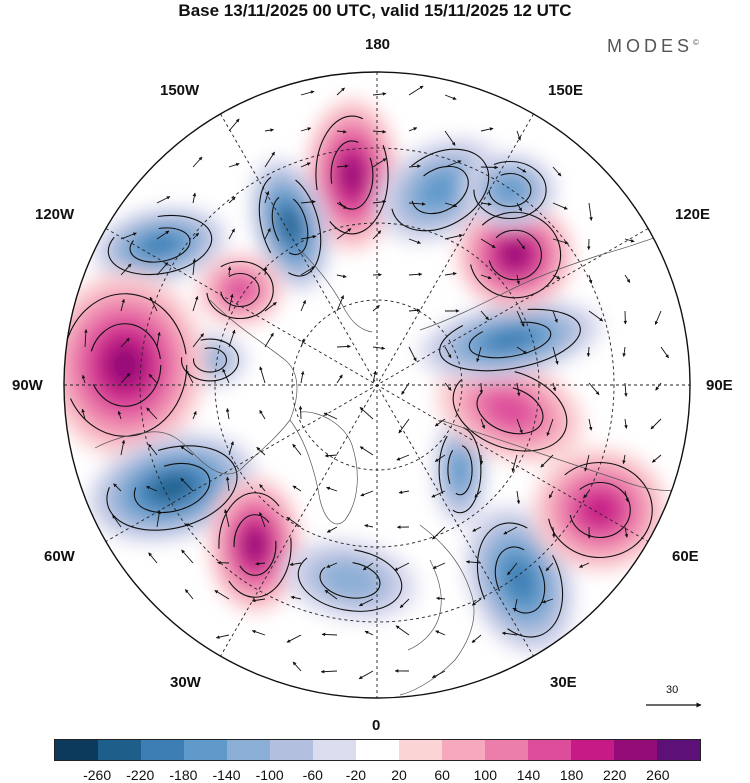 The height and width of the screenshot is (783, 750). I want to click on modes-logo: MODES©, so click(653, 46).